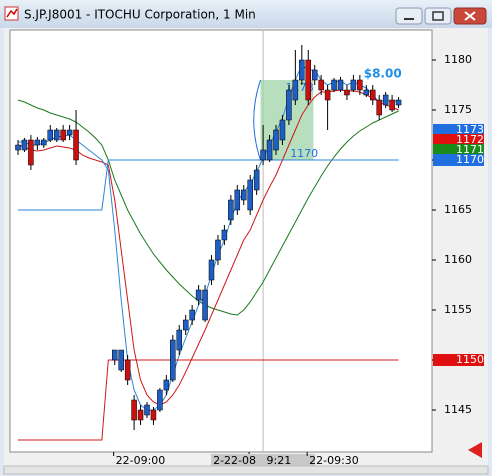 Image resolution: width=492 pixels, height=476 pixels. What do you see at coordinates (141, 460) in the screenshot?
I see `x-tick-label: 22-09:00` at bounding box center [141, 460].